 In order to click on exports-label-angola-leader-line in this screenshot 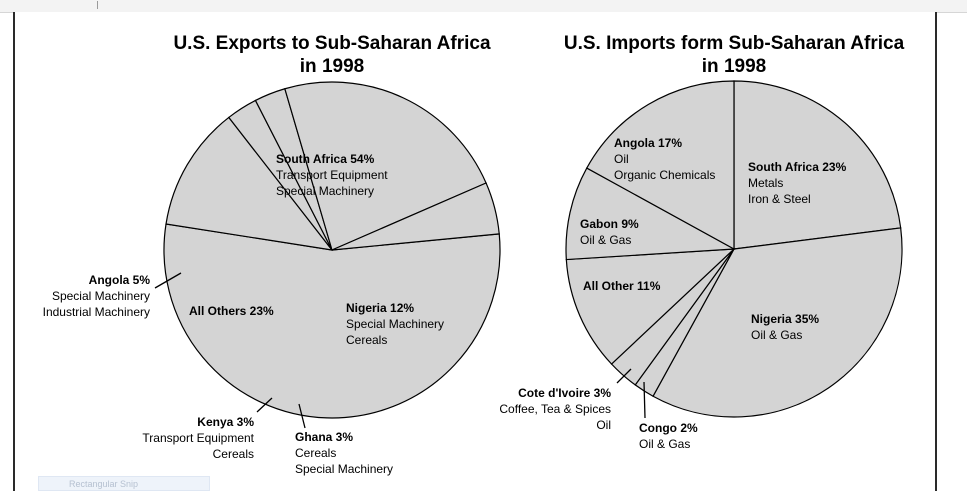, I will do `click(168, 280)`.